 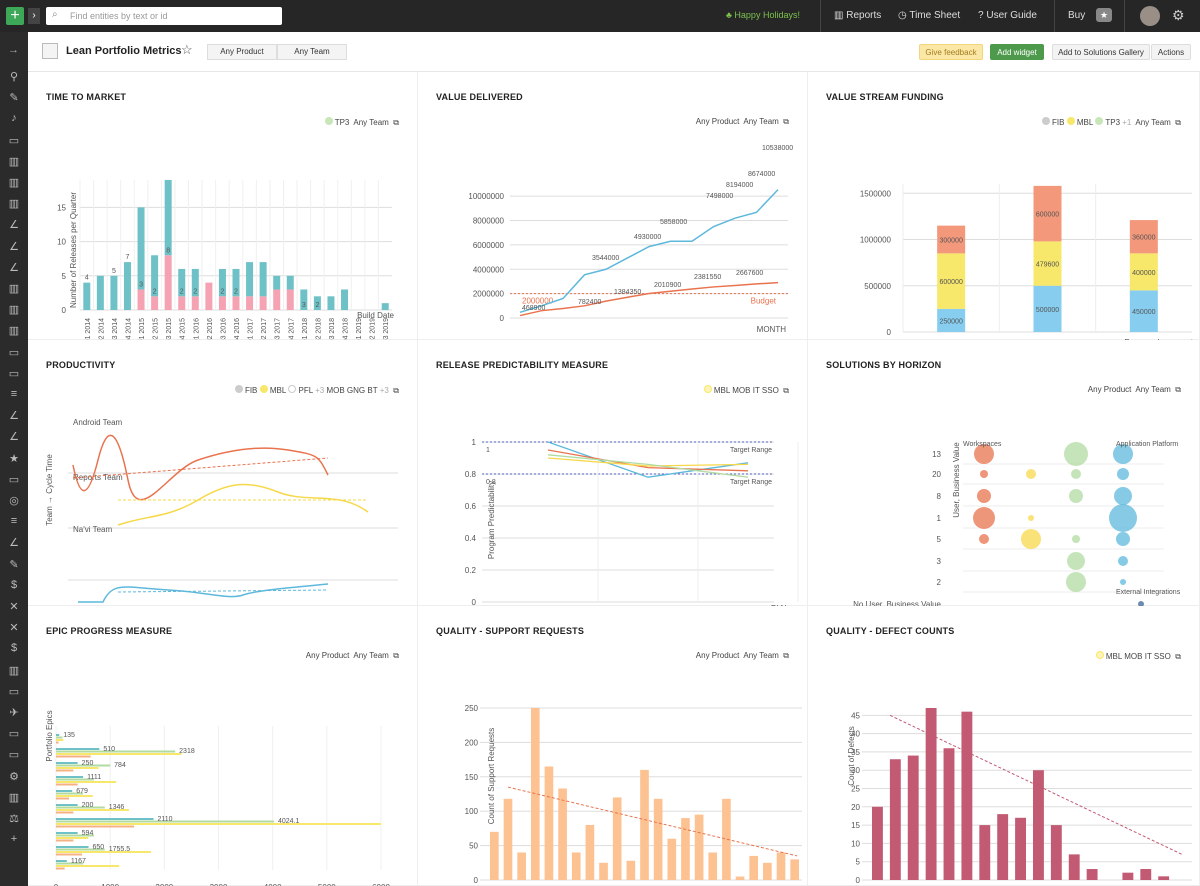 I want to click on holiday-link: ♣ Happy Holidays!, so click(x=763, y=15).